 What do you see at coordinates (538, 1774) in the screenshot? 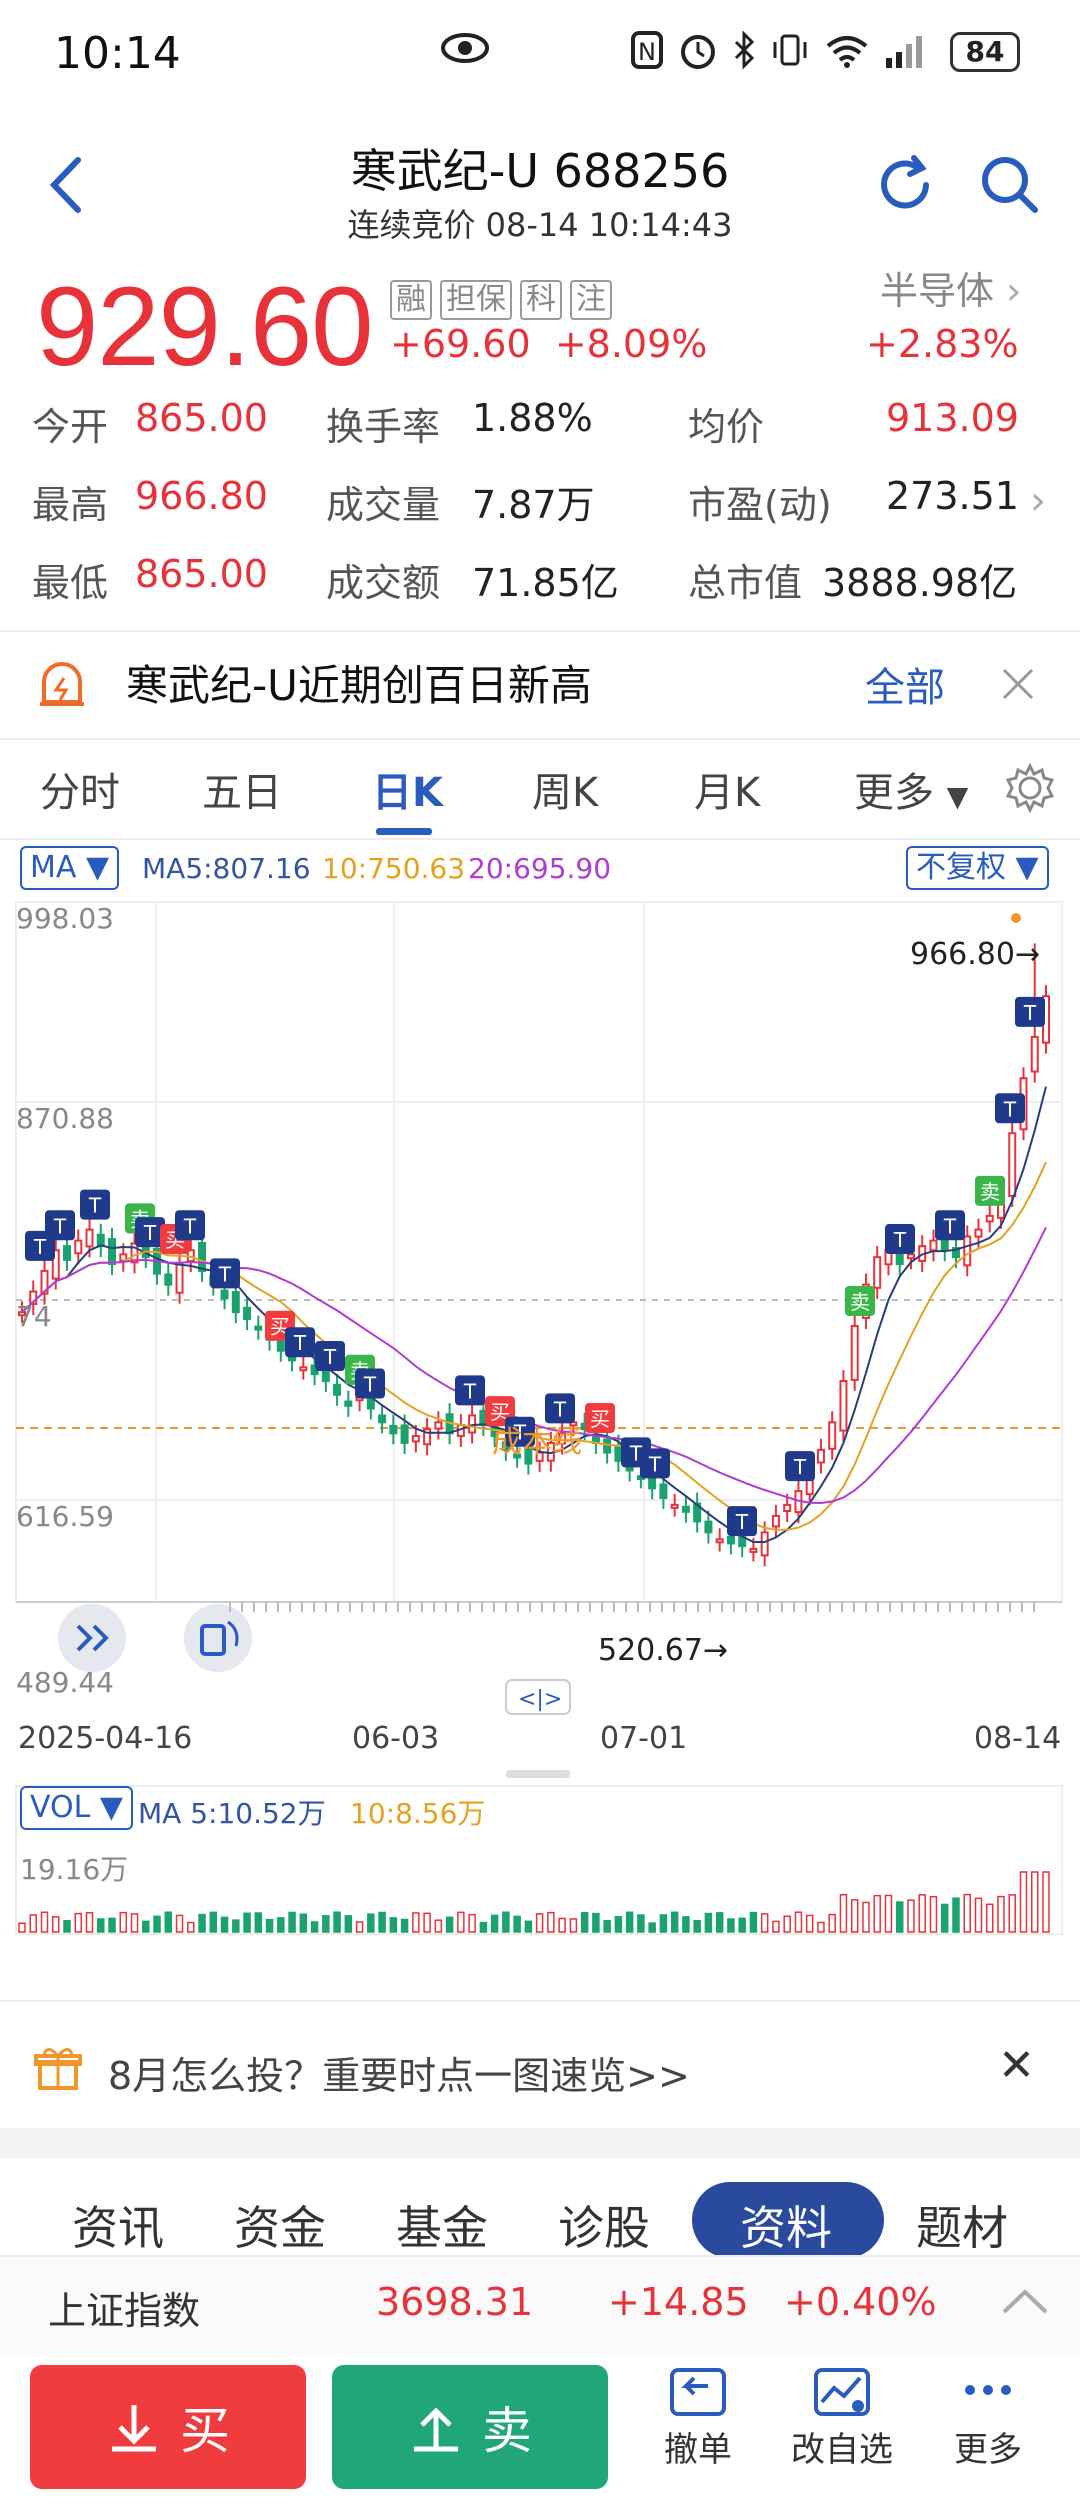
I see `divider-handle` at bounding box center [538, 1774].